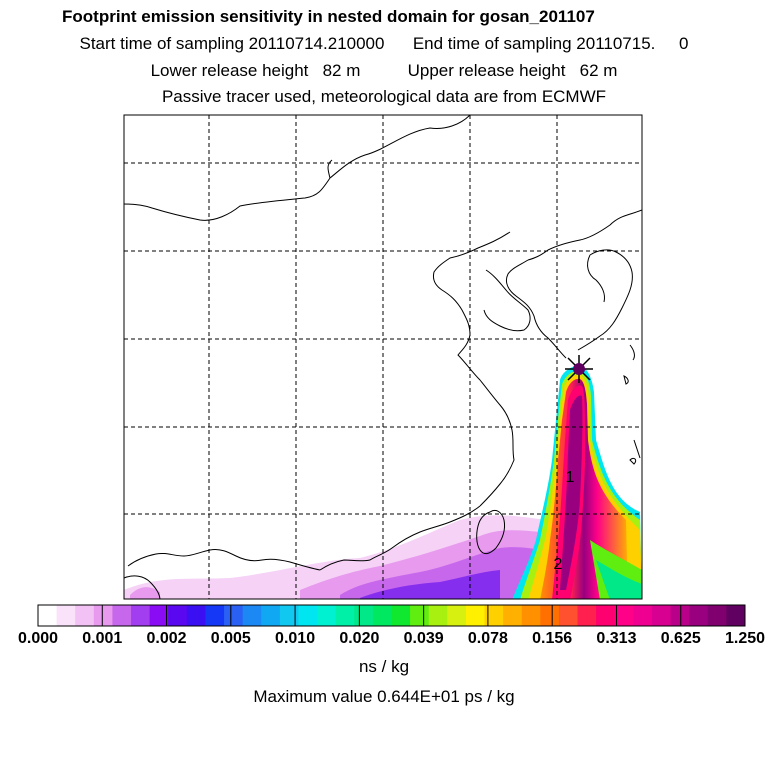 The height and width of the screenshot is (768, 768). Describe the element at coordinates (336, 557) in the screenshot. I see `low-sensitivity-band` at that location.